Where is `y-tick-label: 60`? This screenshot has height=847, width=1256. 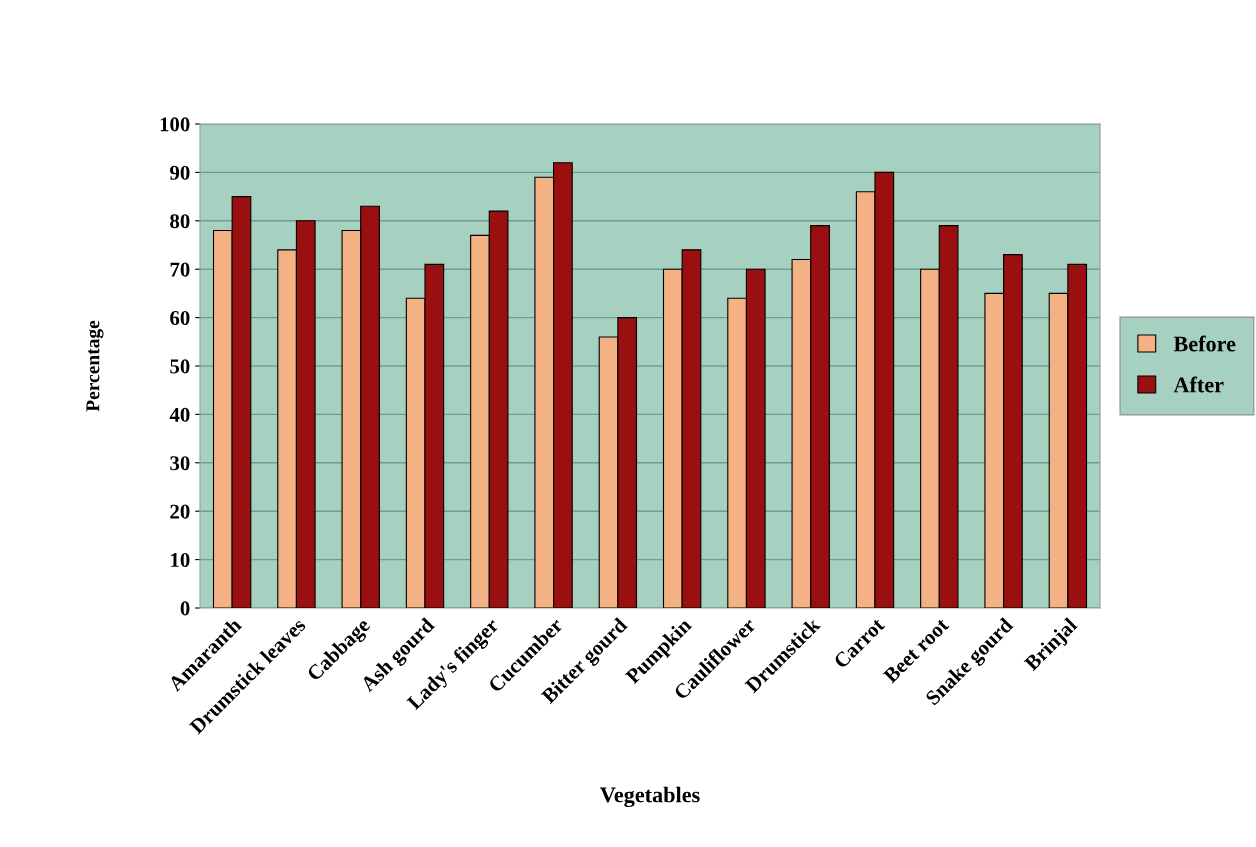
y-tick-label: 60 is located at coordinates (180, 318).